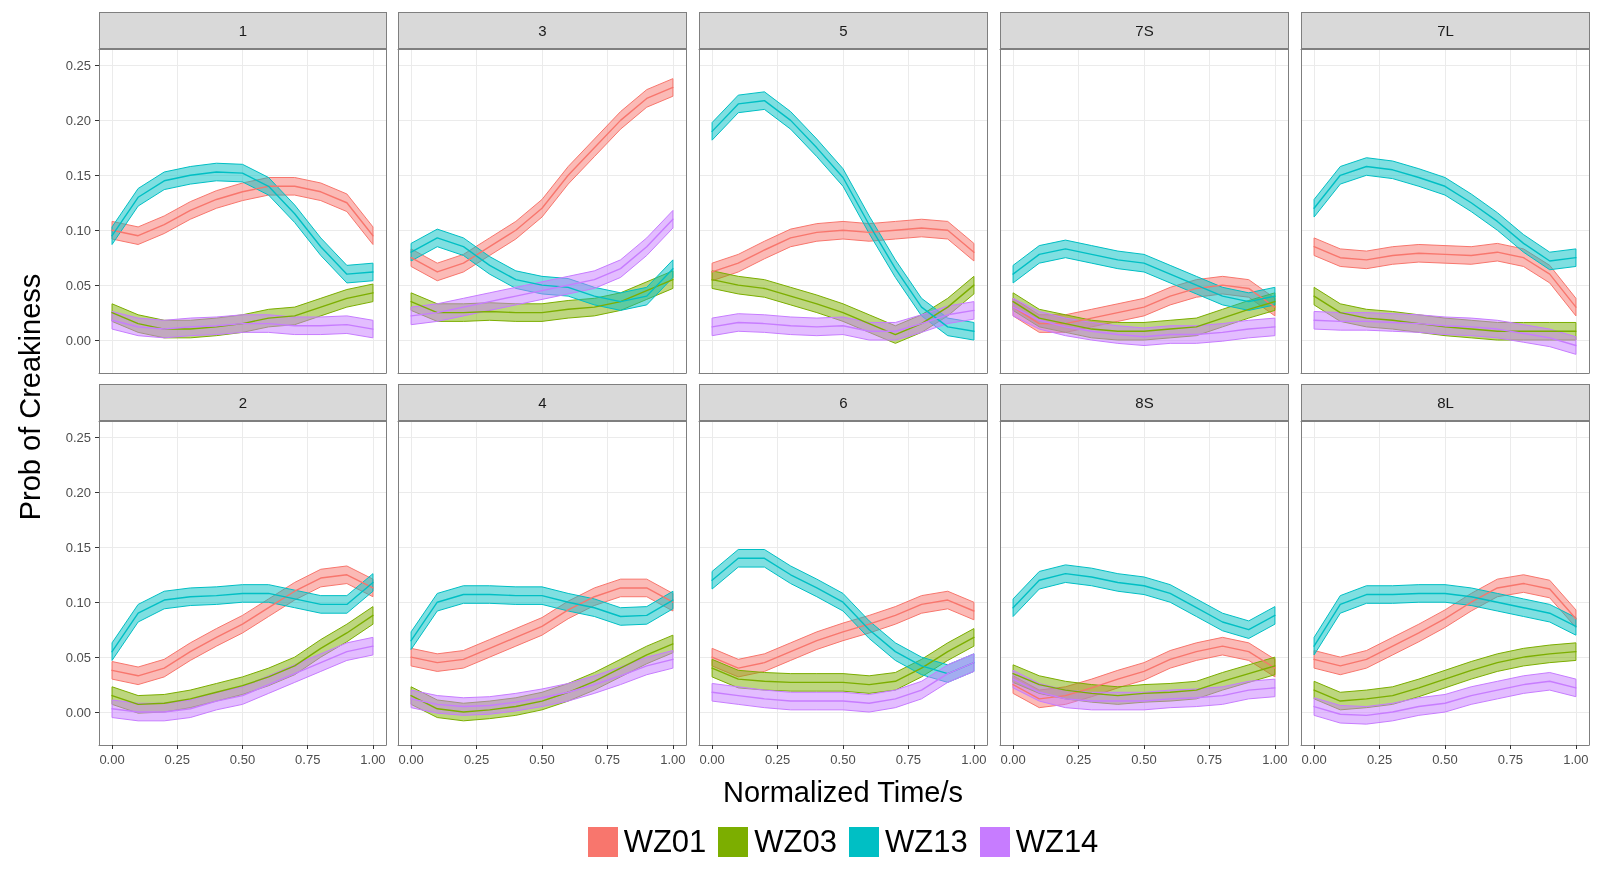 The image size is (1597, 869). Describe the element at coordinates (926, 842) in the screenshot. I see `legend-label: WZ13` at that location.